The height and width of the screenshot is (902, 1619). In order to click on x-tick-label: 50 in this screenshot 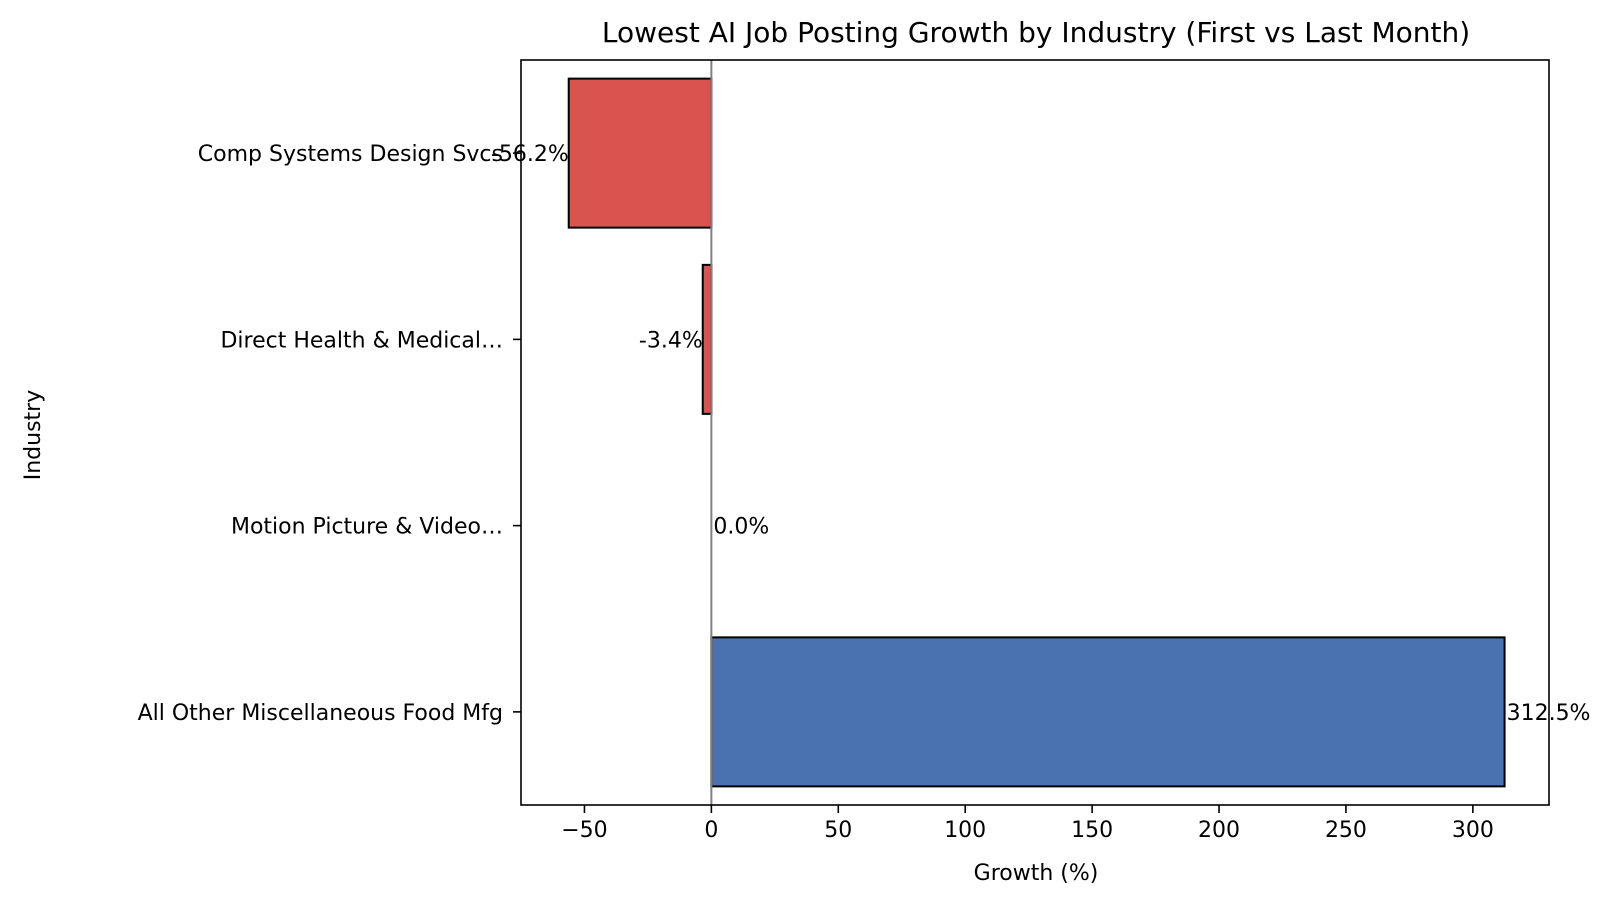, I will do `click(838, 830)`.